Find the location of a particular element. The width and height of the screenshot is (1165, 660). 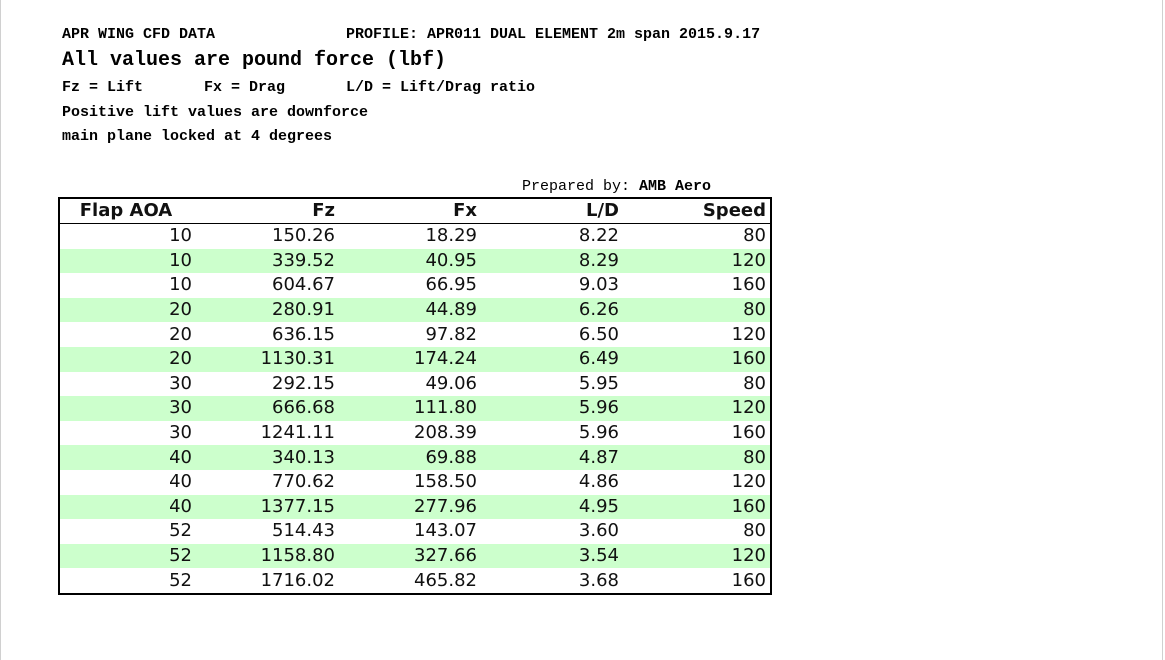

header-row: Flap AOA Fz Fx L/D Speed is located at coordinates (415, 211).